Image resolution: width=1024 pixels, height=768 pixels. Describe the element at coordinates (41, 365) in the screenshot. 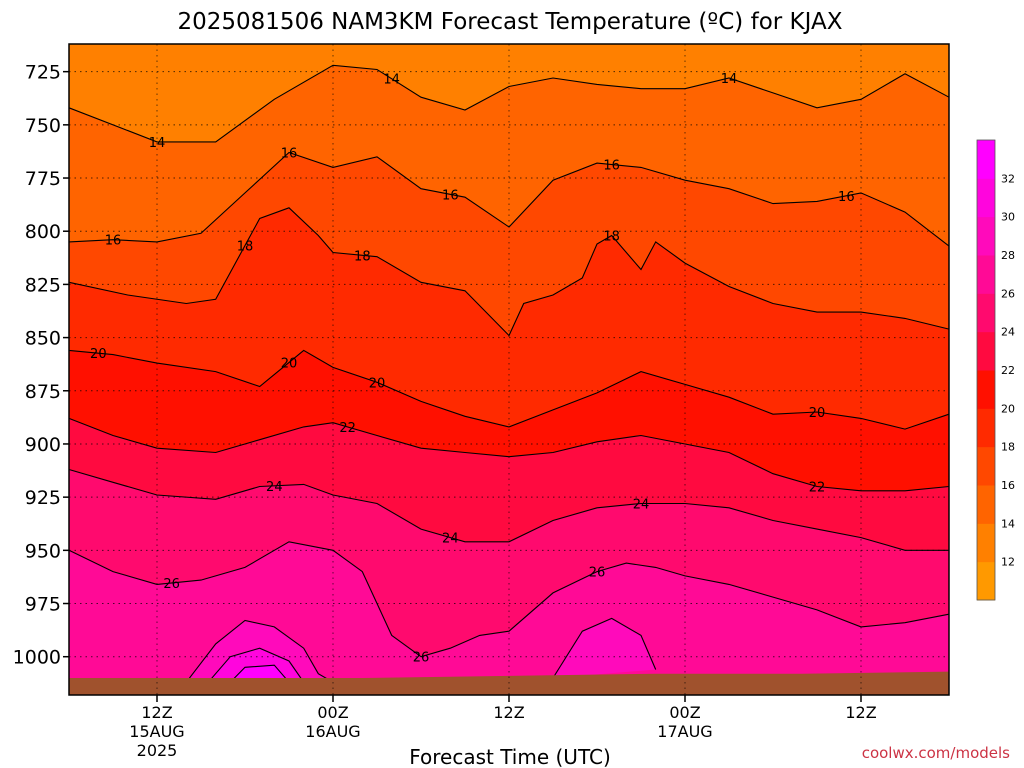

I see `y-axis: 725 750 775 800 825 850 875 900 925 950 975 1000` at that location.